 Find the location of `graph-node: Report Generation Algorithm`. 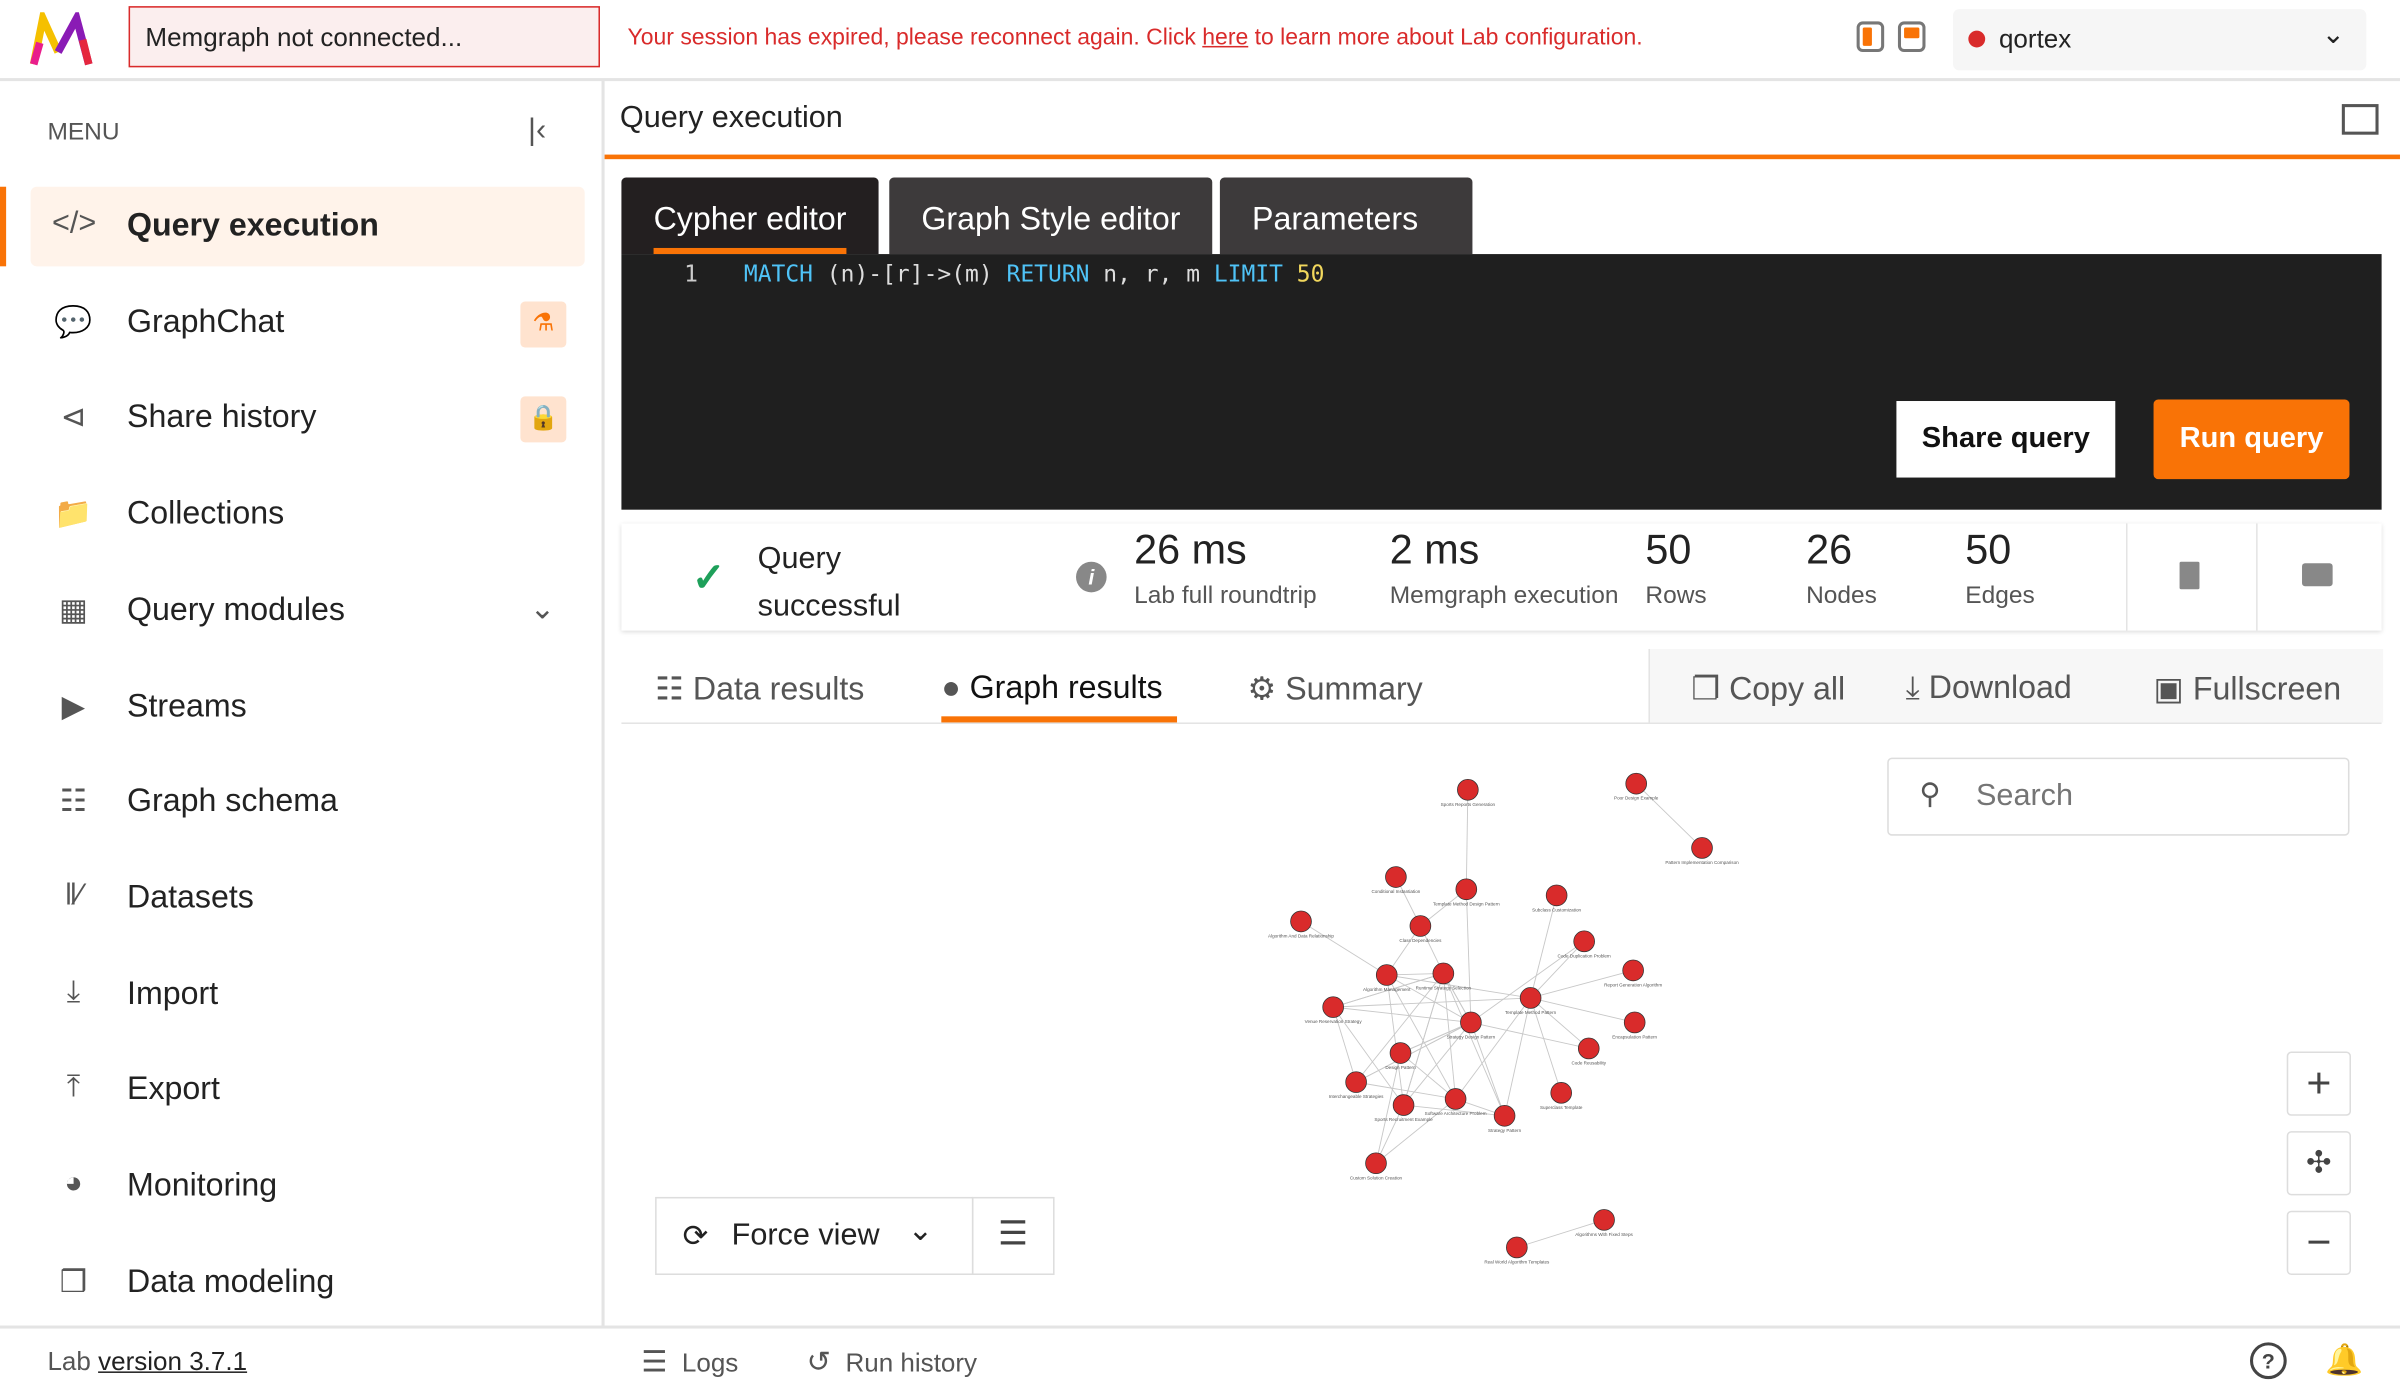

graph-node: Report Generation Algorithm is located at coordinates (1633, 973).